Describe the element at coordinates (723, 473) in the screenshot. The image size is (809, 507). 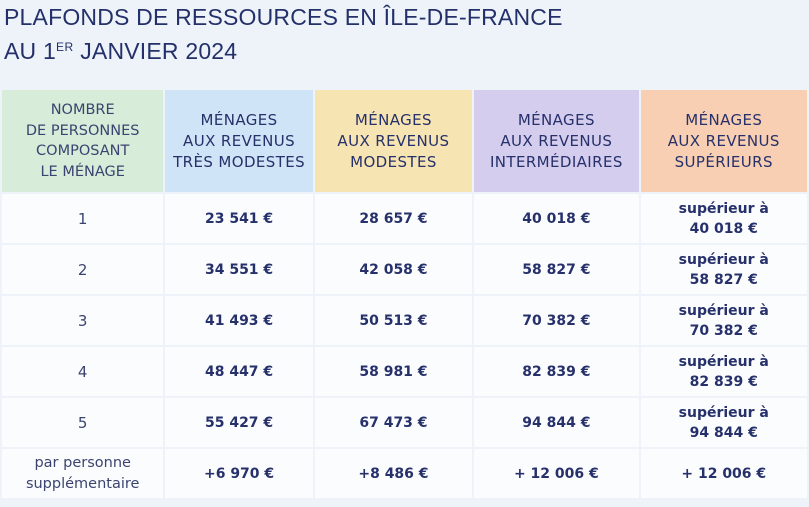
I see `cell-superieurs: + 12 006 €` at that location.